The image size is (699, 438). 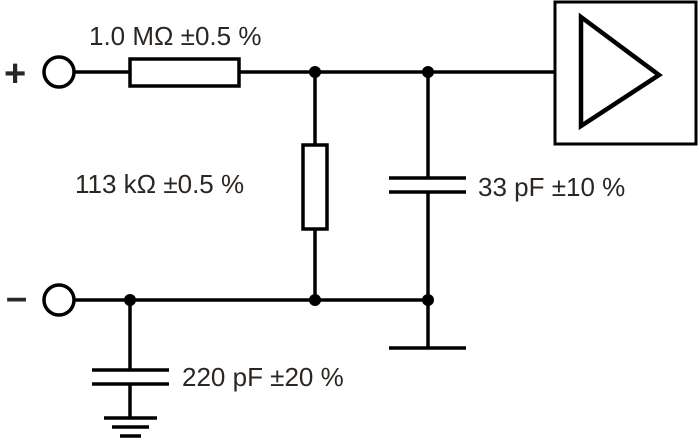 I want to click on shunt-resistor-branch, so click(x=315, y=186).